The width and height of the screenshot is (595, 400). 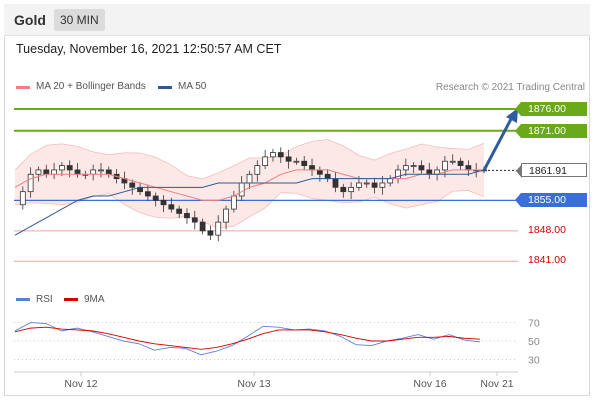 I want to click on support-level-label: 1841.00, so click(x=547, y=260).